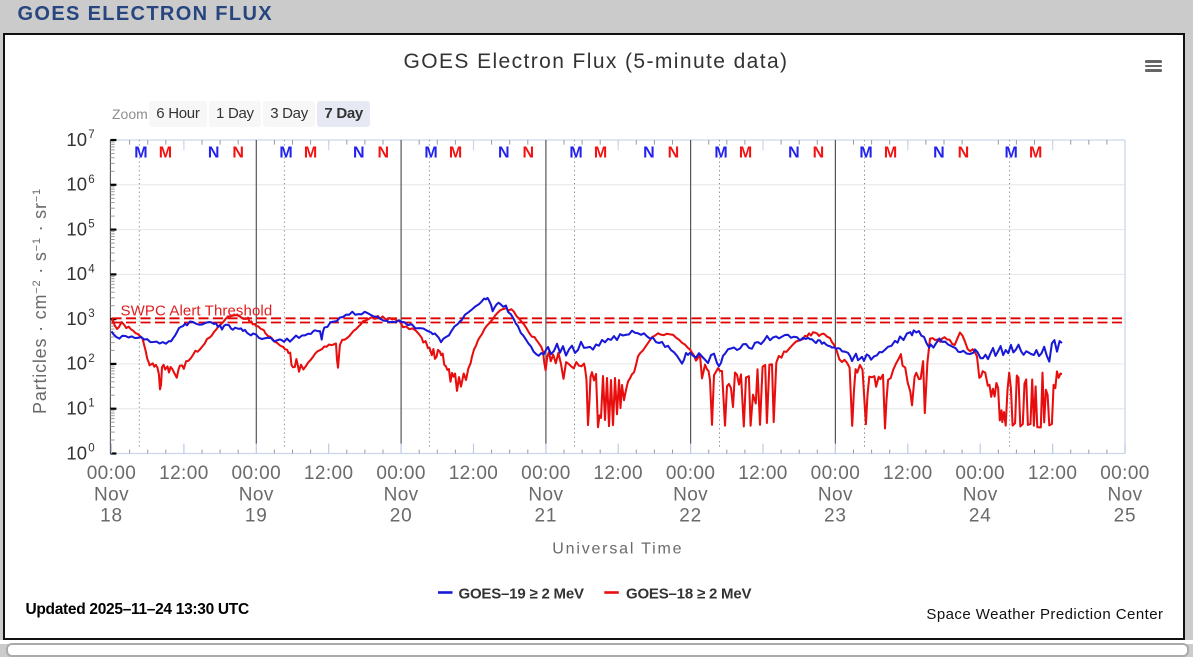 This screenshot has height=657, width=1193. I want to click on svg-text: 7, so click(91, 135).